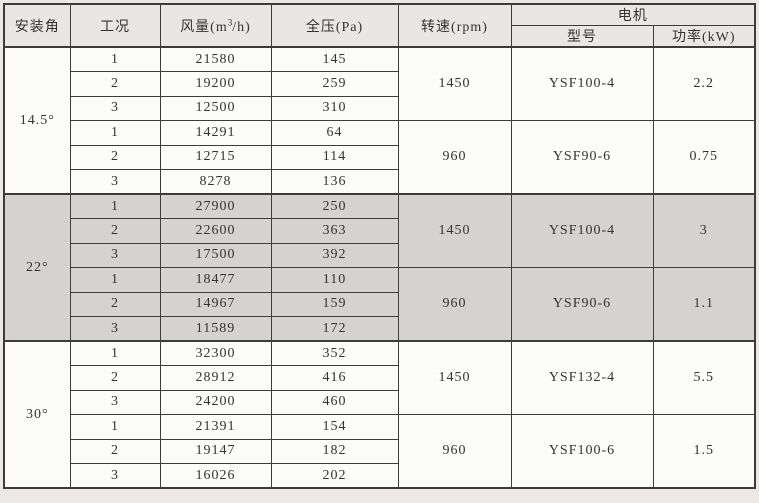 This screenshot has width=759, height=503. Describe the element at coordinates (204, 27) in the screenshot. I see `header-airflow-prefix: 风量(m` at that location.